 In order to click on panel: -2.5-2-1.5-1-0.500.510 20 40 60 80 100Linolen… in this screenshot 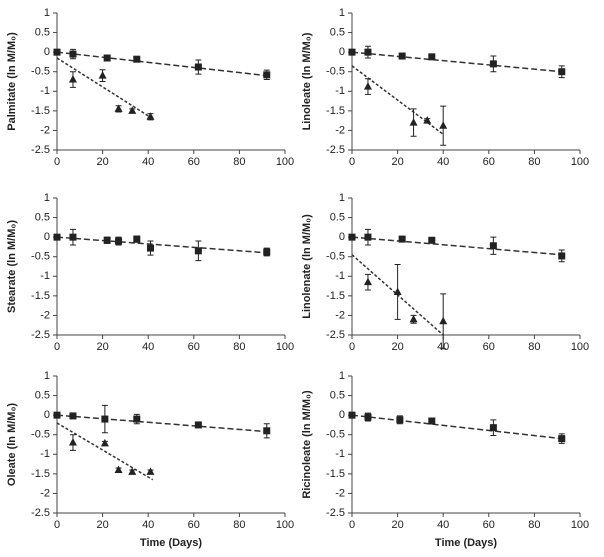, I will do `click(445, 272)`.